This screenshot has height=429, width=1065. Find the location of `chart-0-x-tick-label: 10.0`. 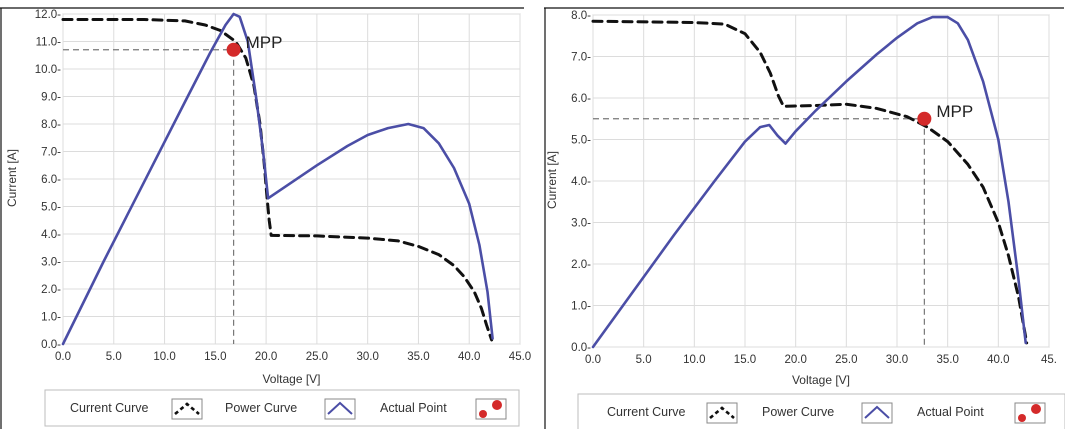

chart-0-x-tick-label: 10.0 is located at coordinates (164, 357).